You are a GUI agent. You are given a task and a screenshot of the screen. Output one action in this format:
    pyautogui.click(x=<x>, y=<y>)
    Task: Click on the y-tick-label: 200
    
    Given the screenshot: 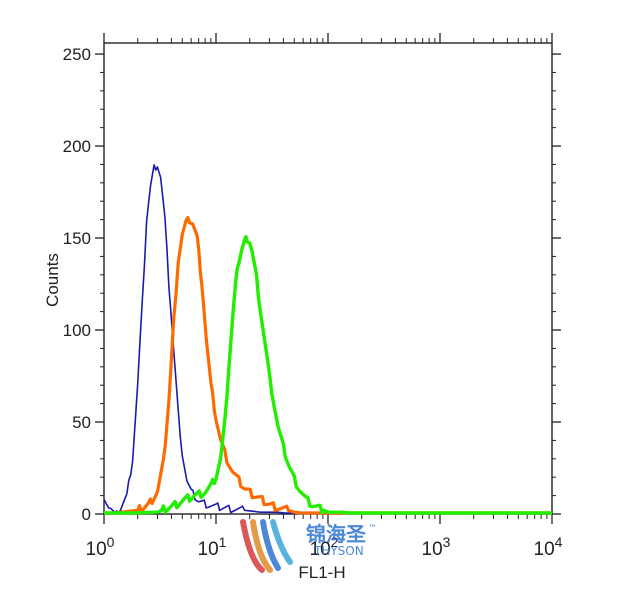 What is the action you would take?
    pyautogui.click(x=77, y=146)
    